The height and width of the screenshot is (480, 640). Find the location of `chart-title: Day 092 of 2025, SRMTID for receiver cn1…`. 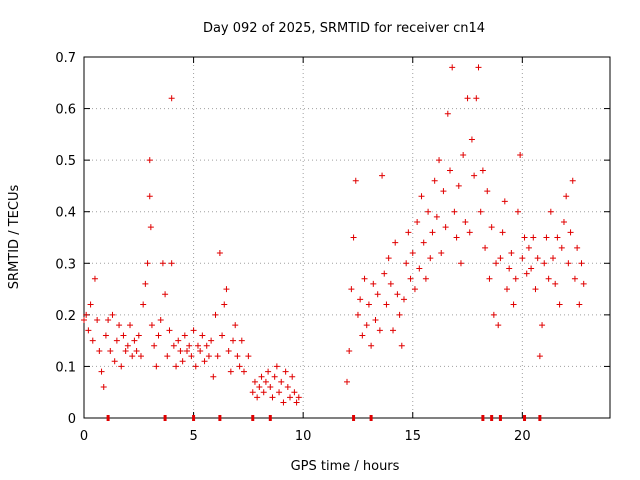

chart-title: Day 092 of 2025, SRMTID for receiver cn1… is located at coordinates (344, 28).